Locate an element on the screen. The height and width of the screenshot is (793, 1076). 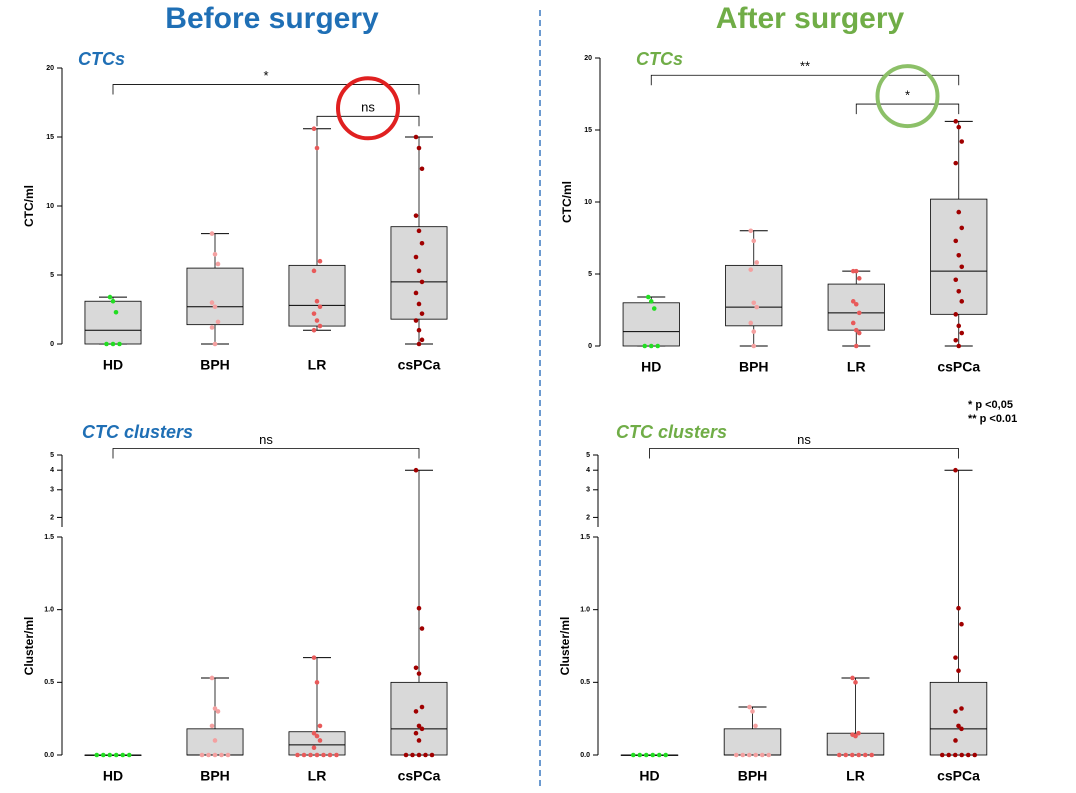
sig-label: * is located at coordinates (265, 75).